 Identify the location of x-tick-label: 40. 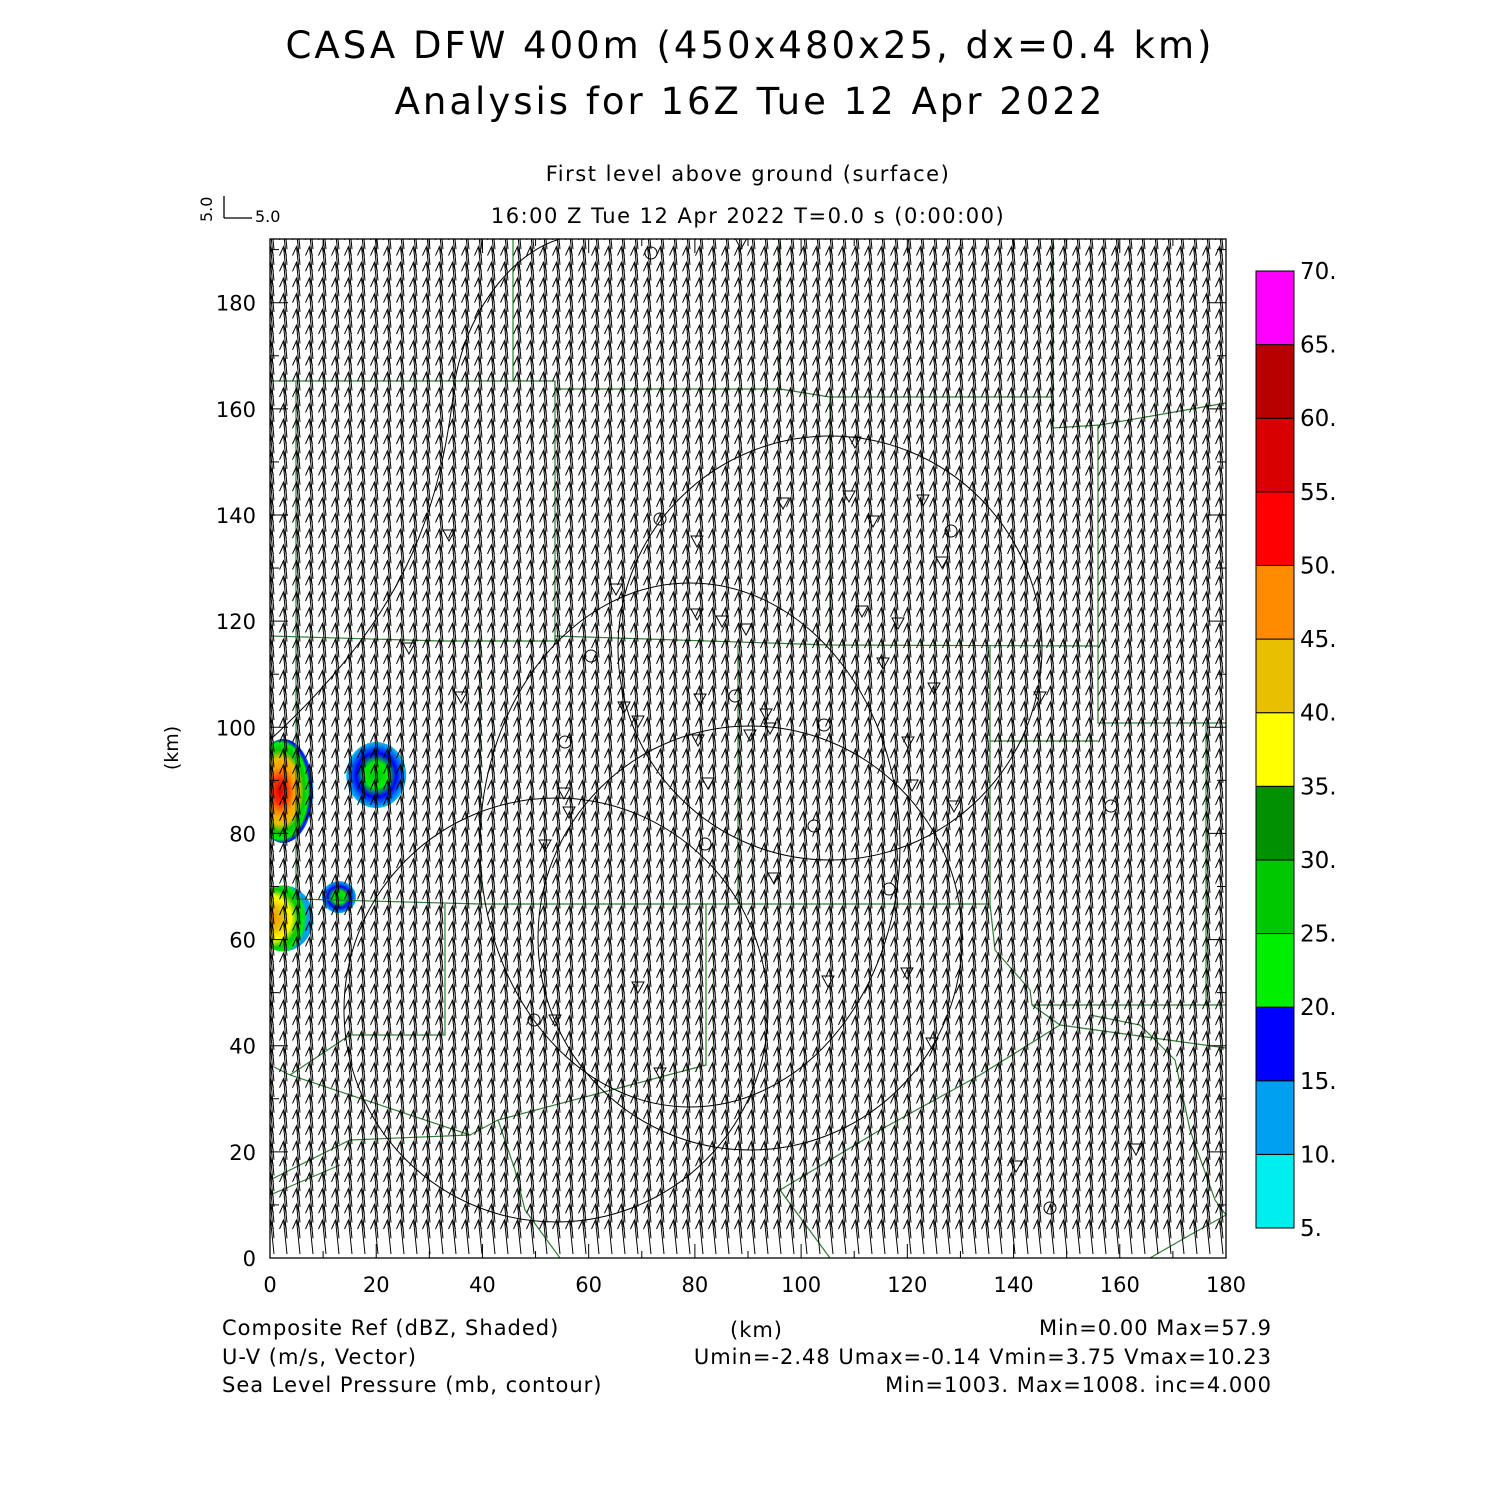
(482, 1285).